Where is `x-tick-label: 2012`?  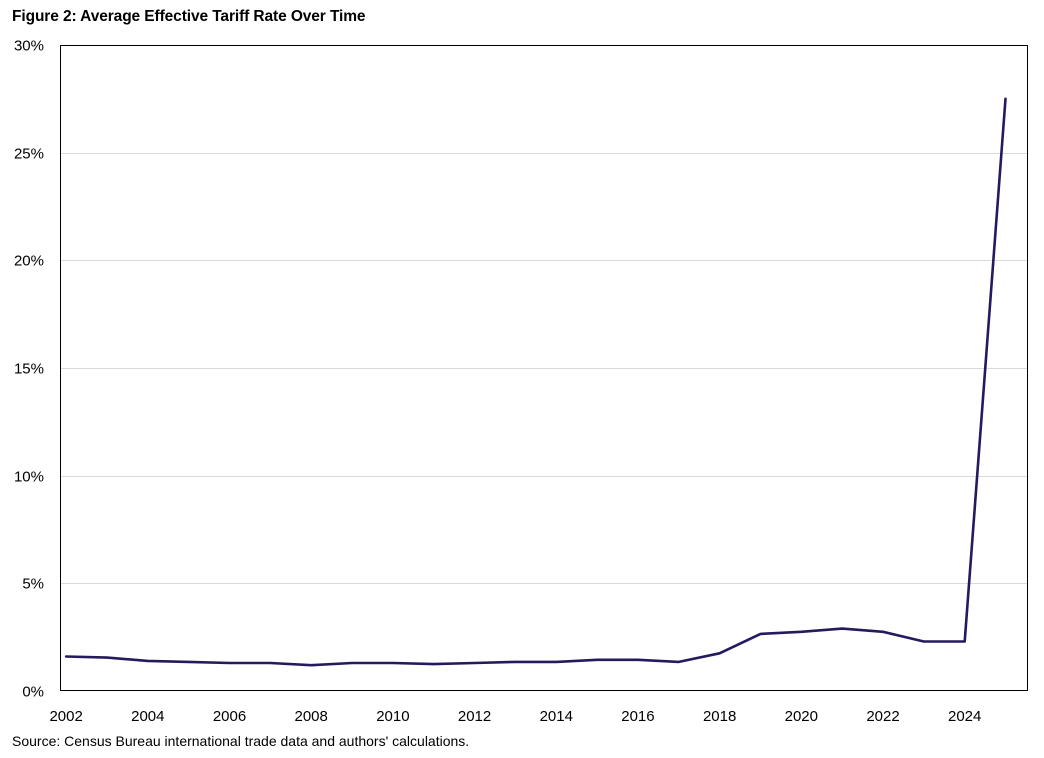 x-tick-label: 2012 is located at coordinates (474, 716).